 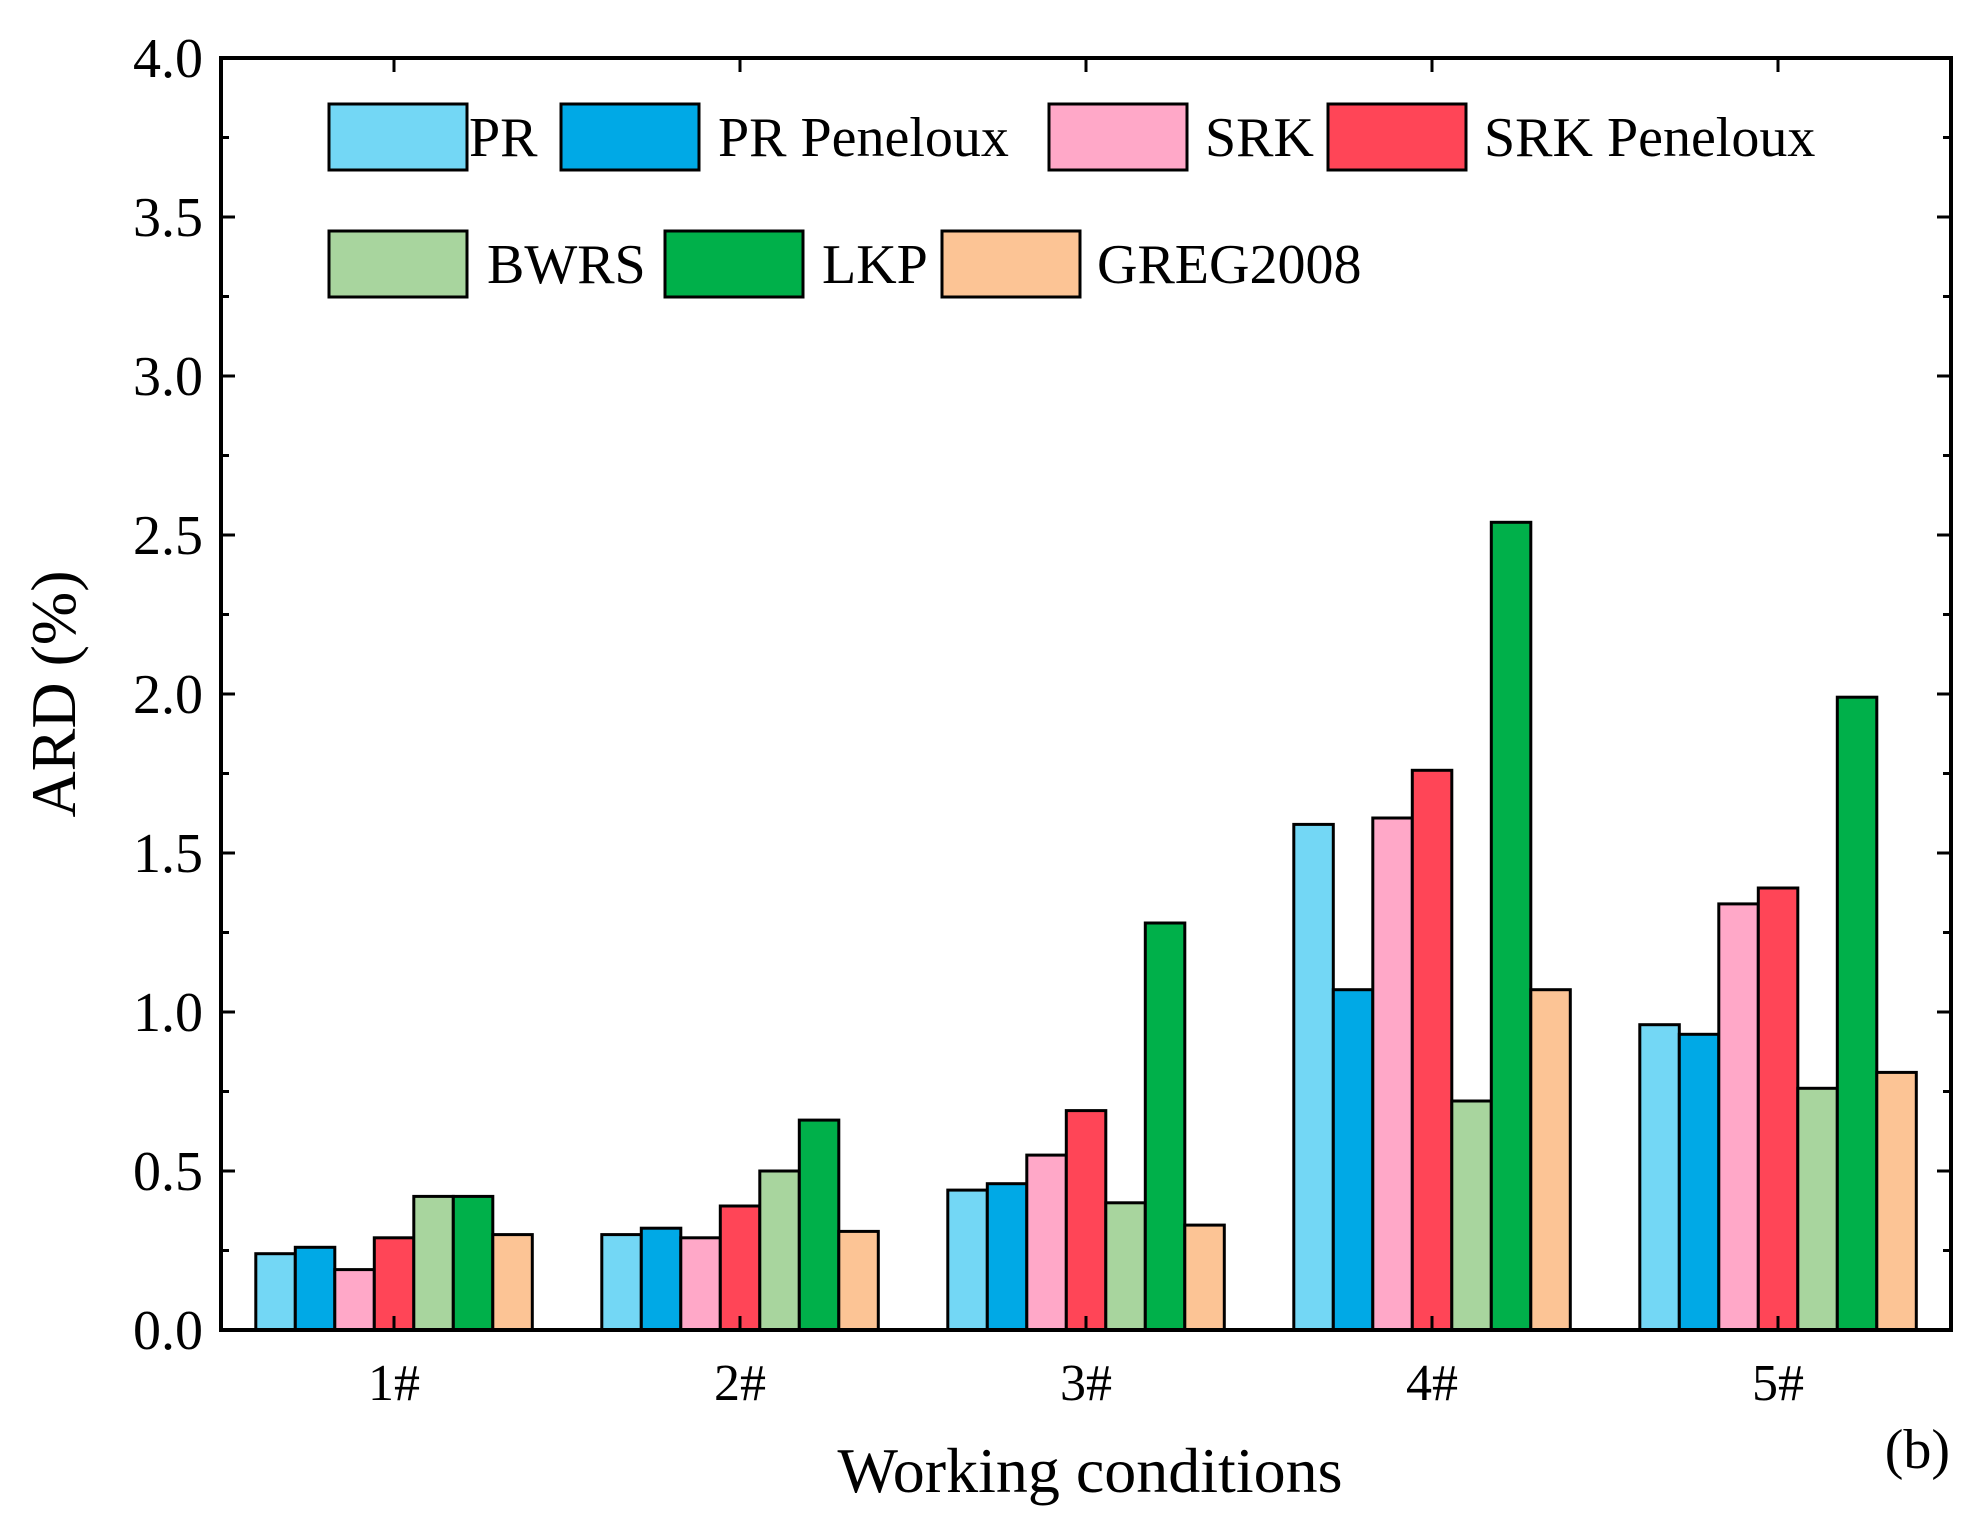 I want to click on legend-swatch-lkp, so click(x=734, y=264).